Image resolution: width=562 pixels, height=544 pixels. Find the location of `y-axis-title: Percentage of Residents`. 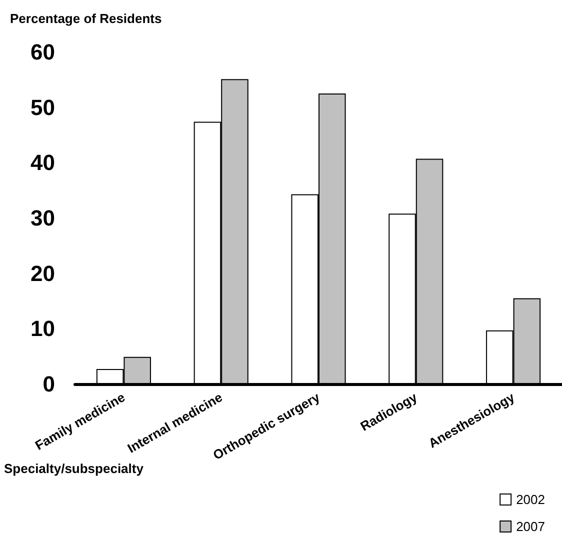

y-axis-title: Percentage of Residents is located at coordinates (86, 18).